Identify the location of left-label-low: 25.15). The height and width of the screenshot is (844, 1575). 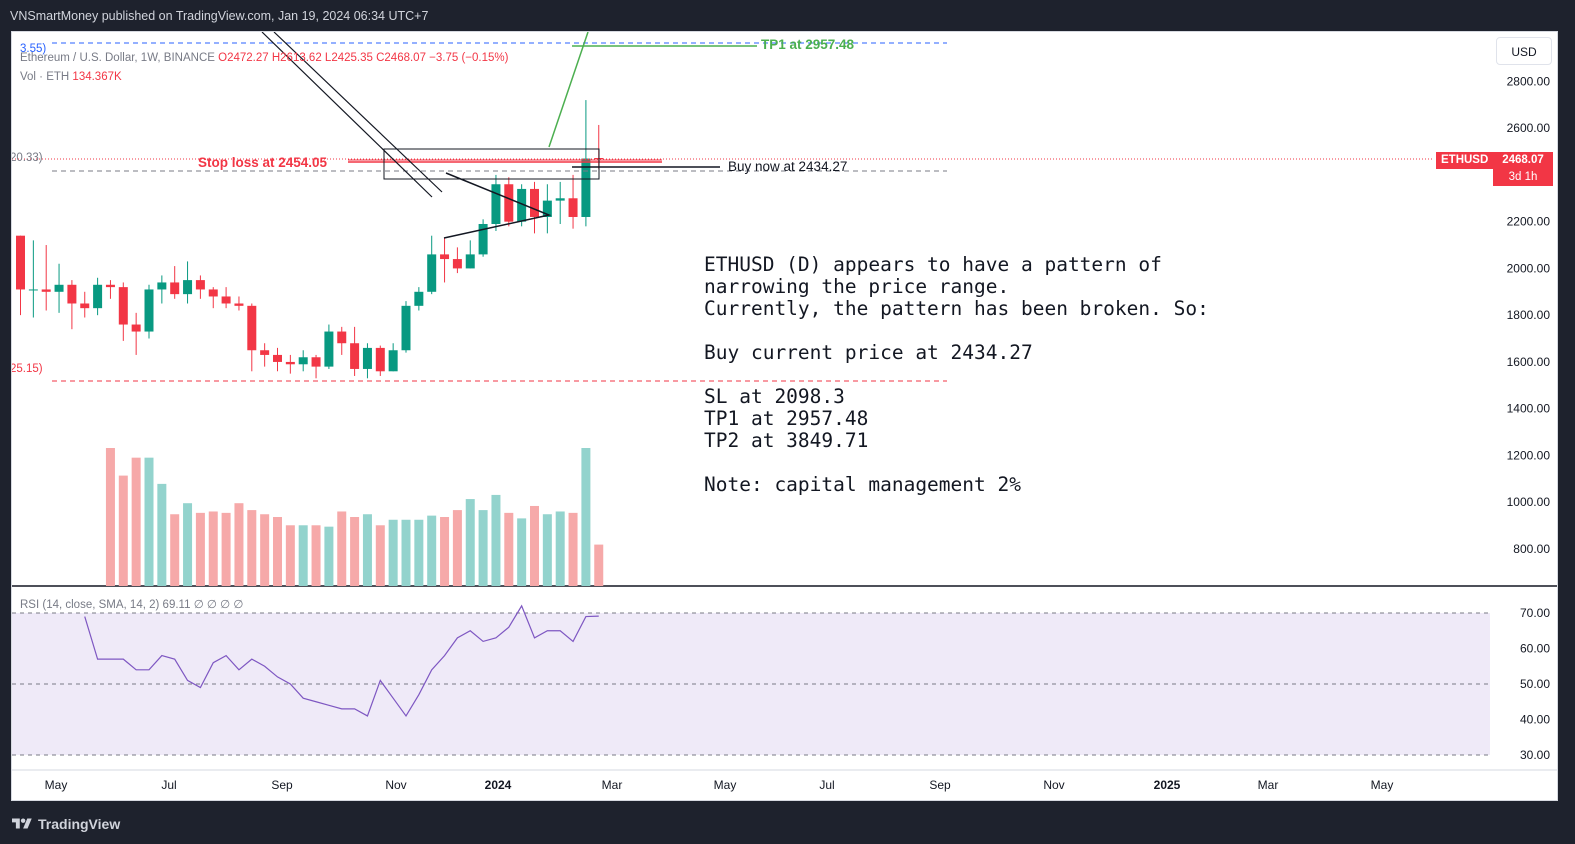
(27, 369).